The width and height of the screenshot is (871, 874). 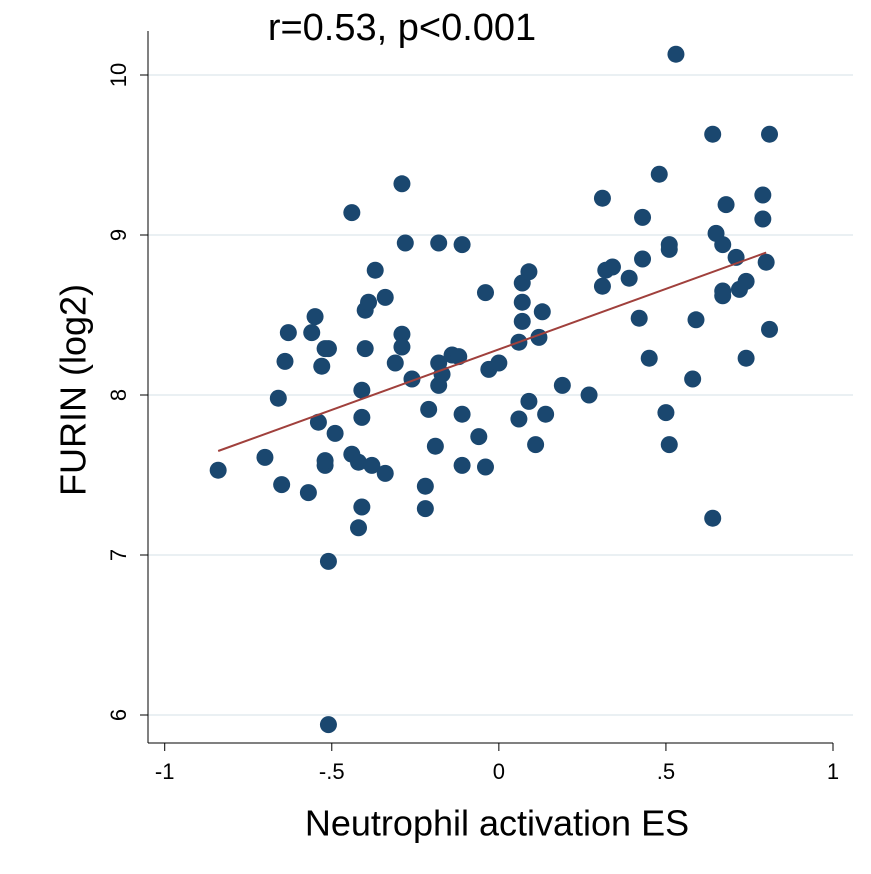 What do you see at coordinates (118, 235) in the screenshot?
I see `y-tick-label: 9` at bounding box center [118, 235].